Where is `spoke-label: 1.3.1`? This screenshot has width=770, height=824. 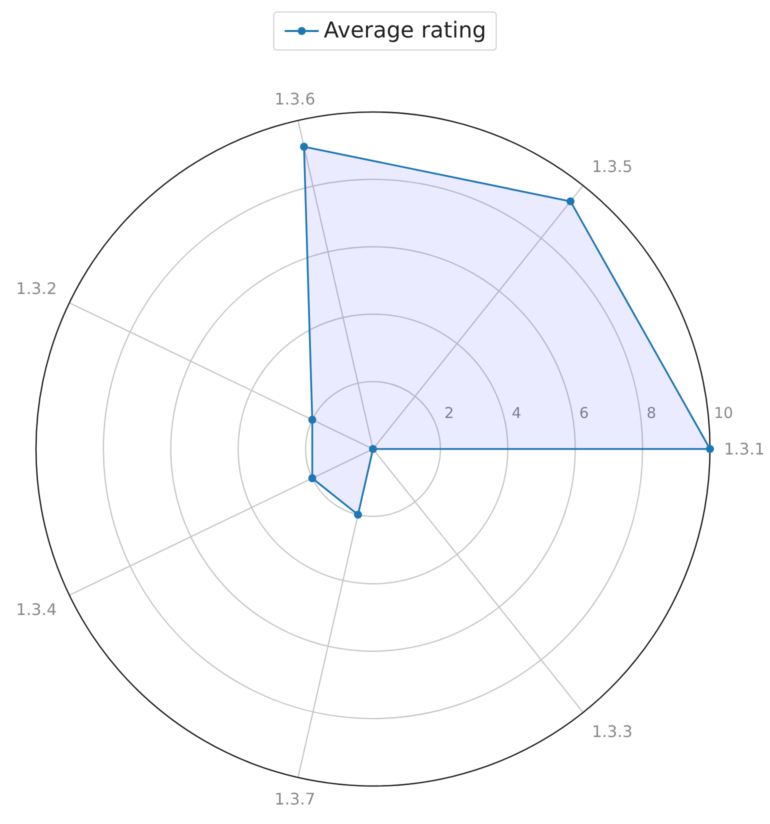
spoke-label: 1.3.1 is located at coordinates (744, 449).